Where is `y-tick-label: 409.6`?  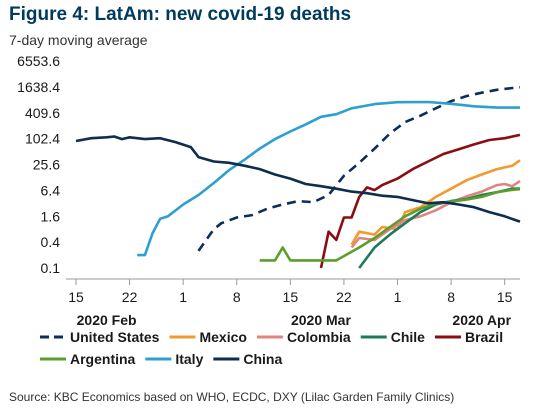
y-tick-label: 409.6 is located at coordinates (42, 113).